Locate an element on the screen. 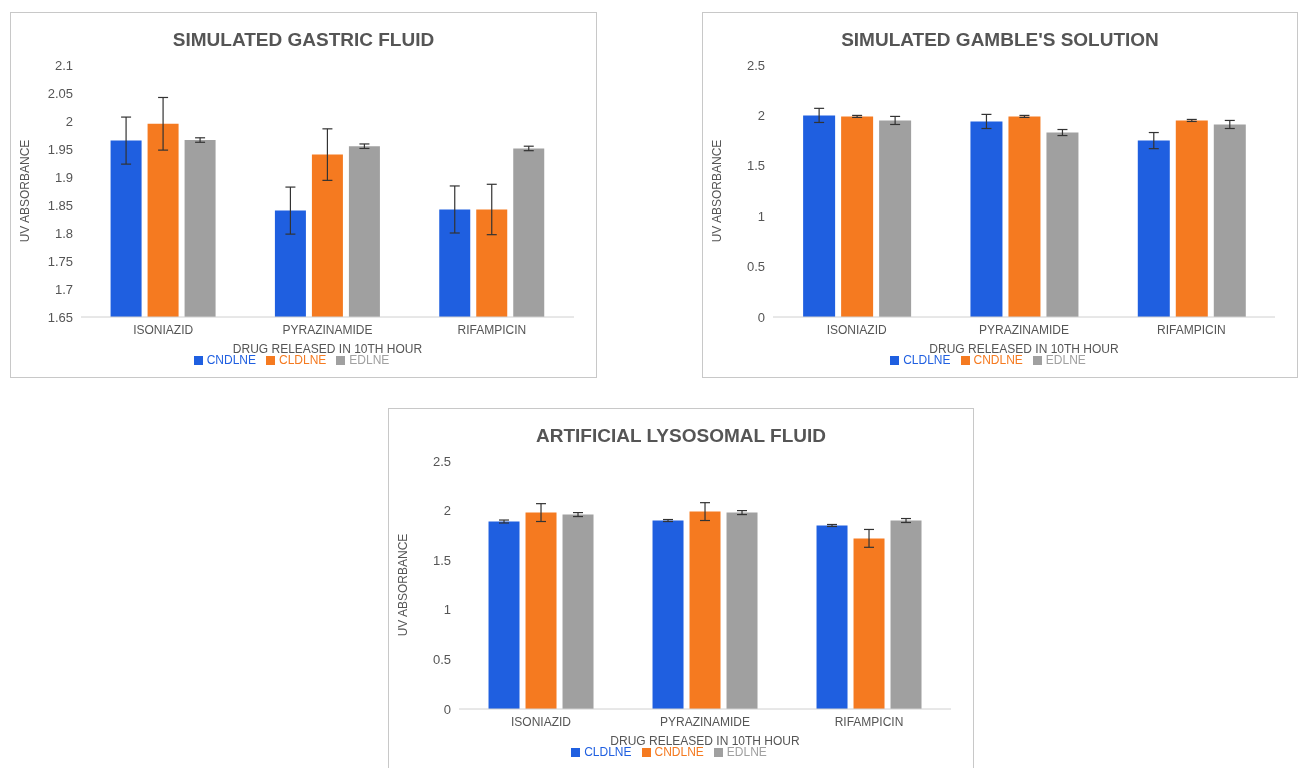  chart-title: SIMULATED GASTRIC FLUID is located at coordinates (303, 40).